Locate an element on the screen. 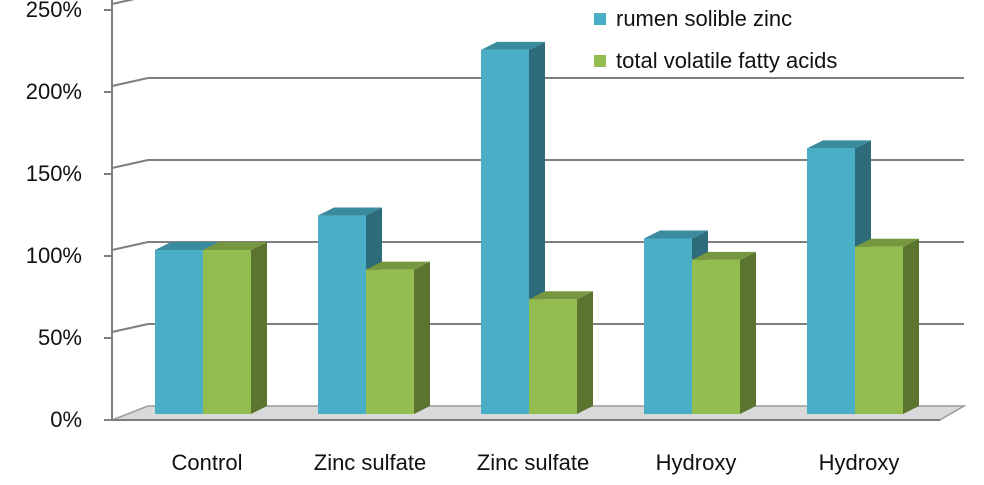  y-axis: 0% 50% 100% 150% 200% 250% is located at coordinates (69, 216).